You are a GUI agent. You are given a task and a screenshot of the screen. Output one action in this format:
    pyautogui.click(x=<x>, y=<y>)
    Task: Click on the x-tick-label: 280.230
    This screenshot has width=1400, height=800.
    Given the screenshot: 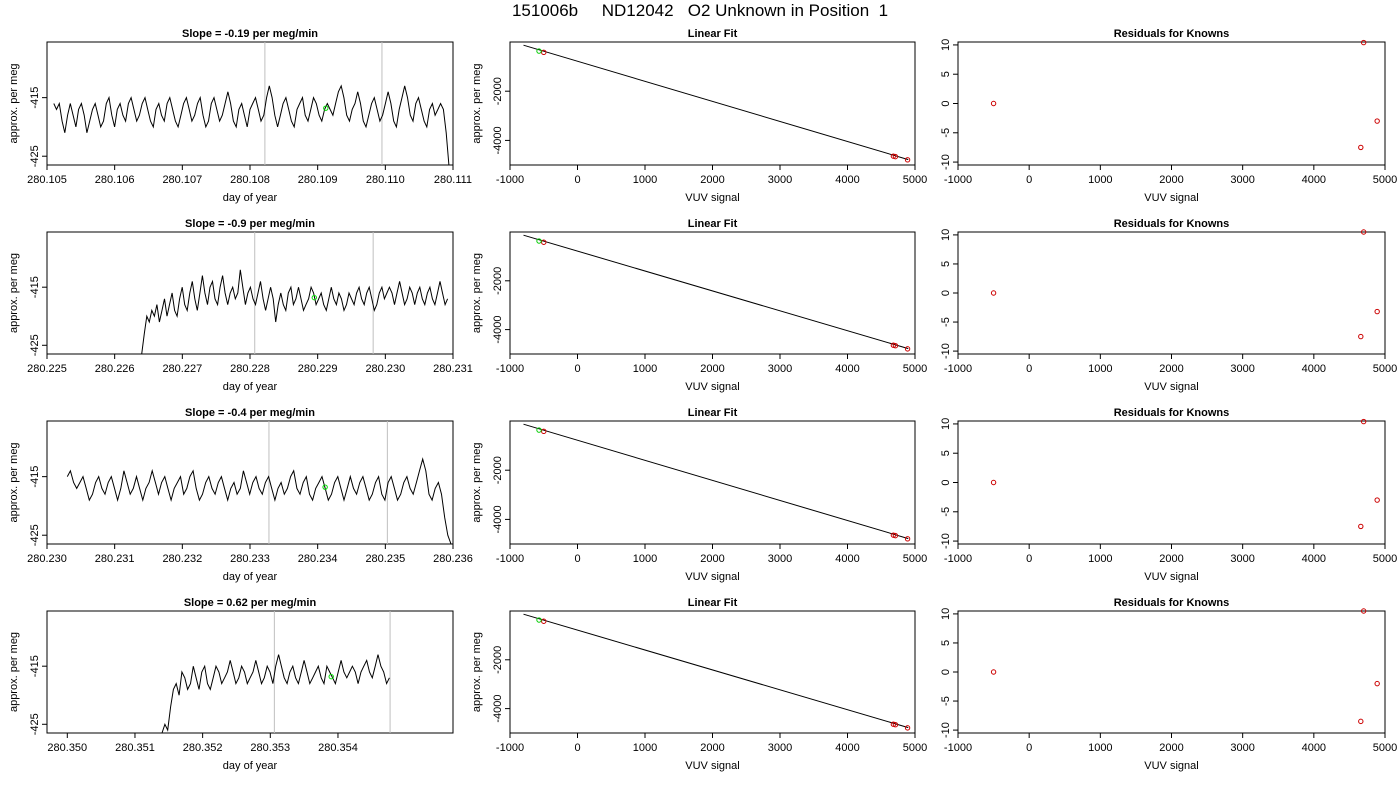 What is the action you would take?
    pyautogui.click(x=385, y=369)
    